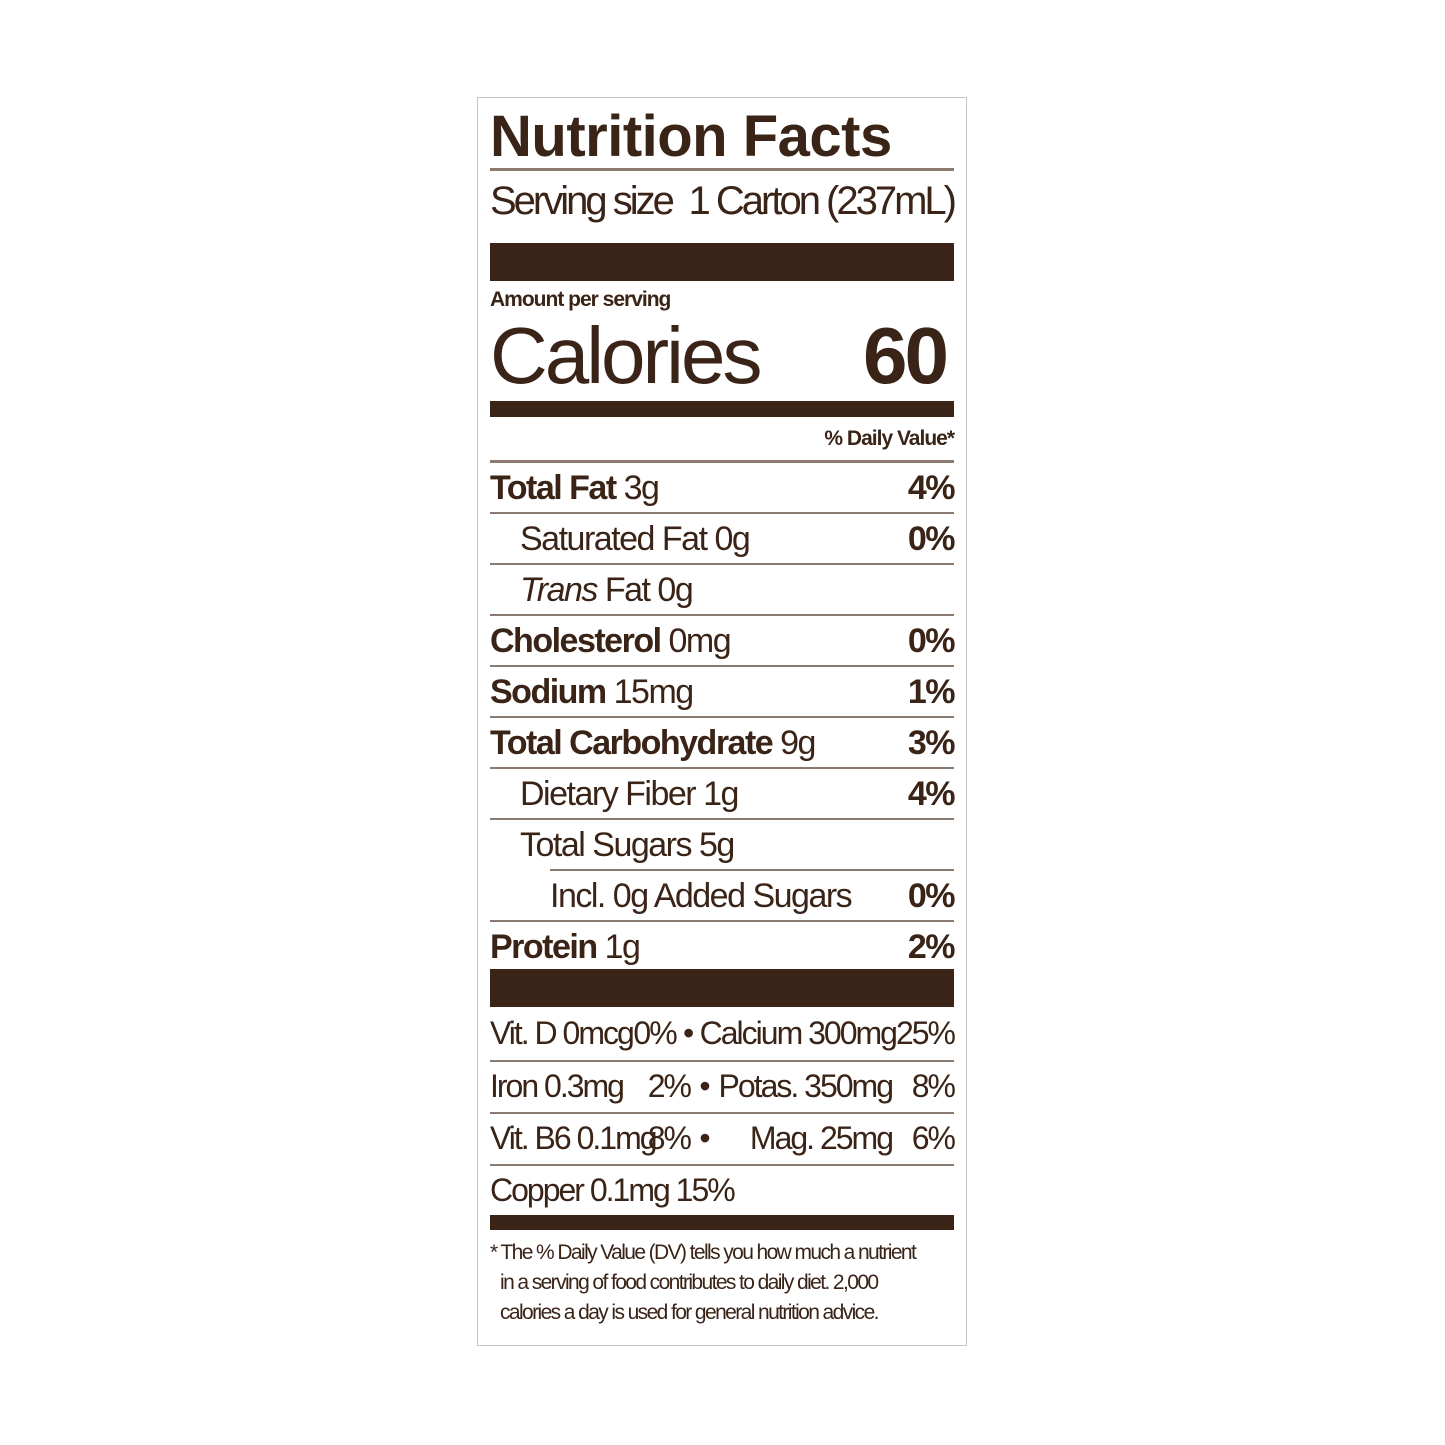  I want to click on amount-per-serving: Amount per serving, so click(580, 299).